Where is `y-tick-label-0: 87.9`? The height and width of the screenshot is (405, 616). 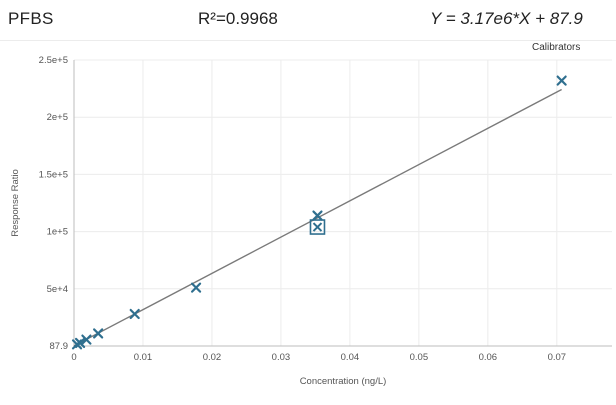 y-tick-label-0: 87.9 is located at coordinates (59, 346).